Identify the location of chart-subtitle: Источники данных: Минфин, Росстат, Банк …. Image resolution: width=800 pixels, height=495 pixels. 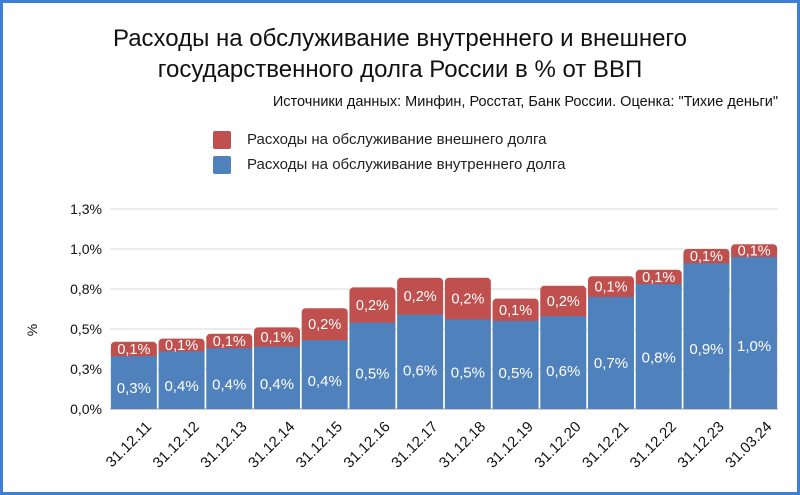
(525, 102).